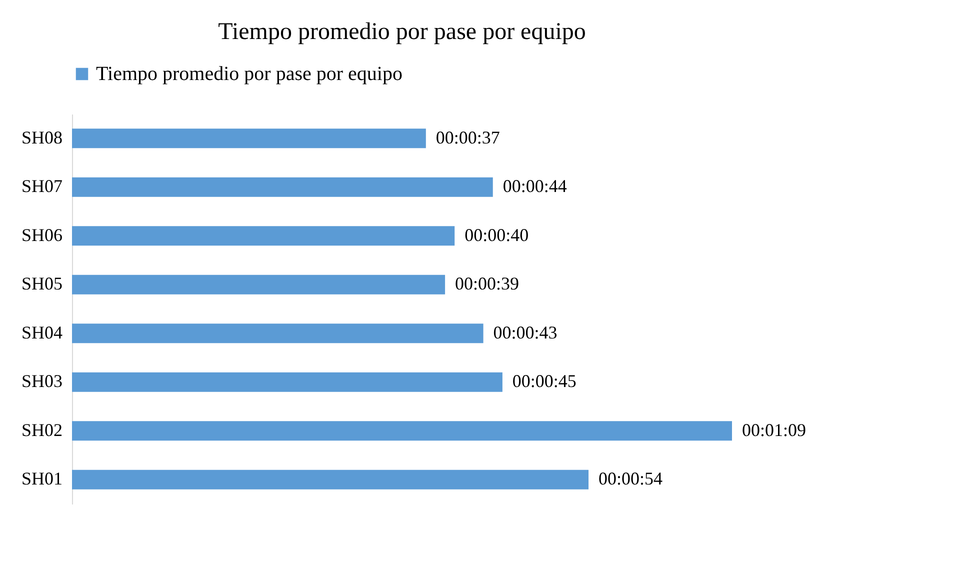 The width and height of the screenshot is (957, 582). Describe the element at coordinates (41, 381) in the screenshot. I see `y-tick-label: SH03` at that location.